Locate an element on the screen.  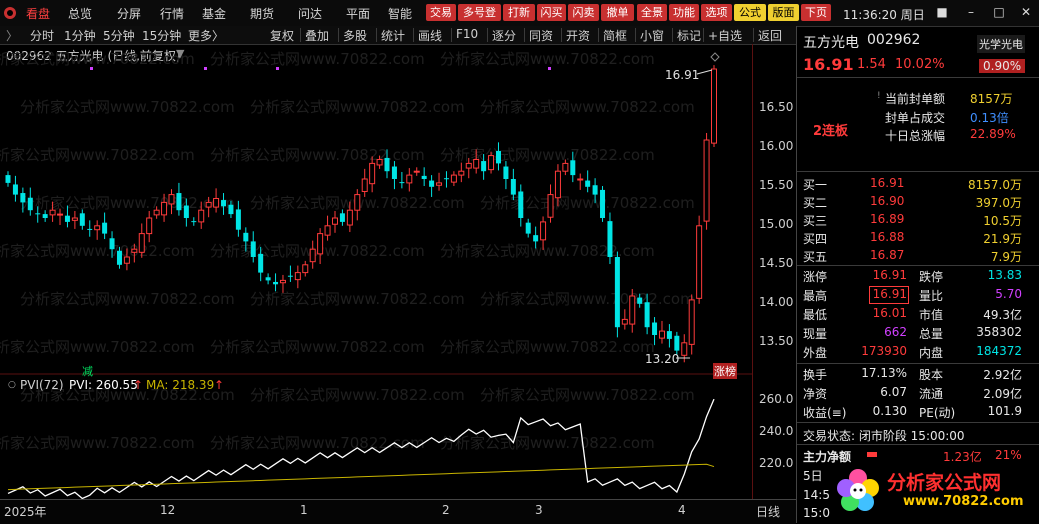
price-tick: 16.00 is located at coordinates (776, 146).